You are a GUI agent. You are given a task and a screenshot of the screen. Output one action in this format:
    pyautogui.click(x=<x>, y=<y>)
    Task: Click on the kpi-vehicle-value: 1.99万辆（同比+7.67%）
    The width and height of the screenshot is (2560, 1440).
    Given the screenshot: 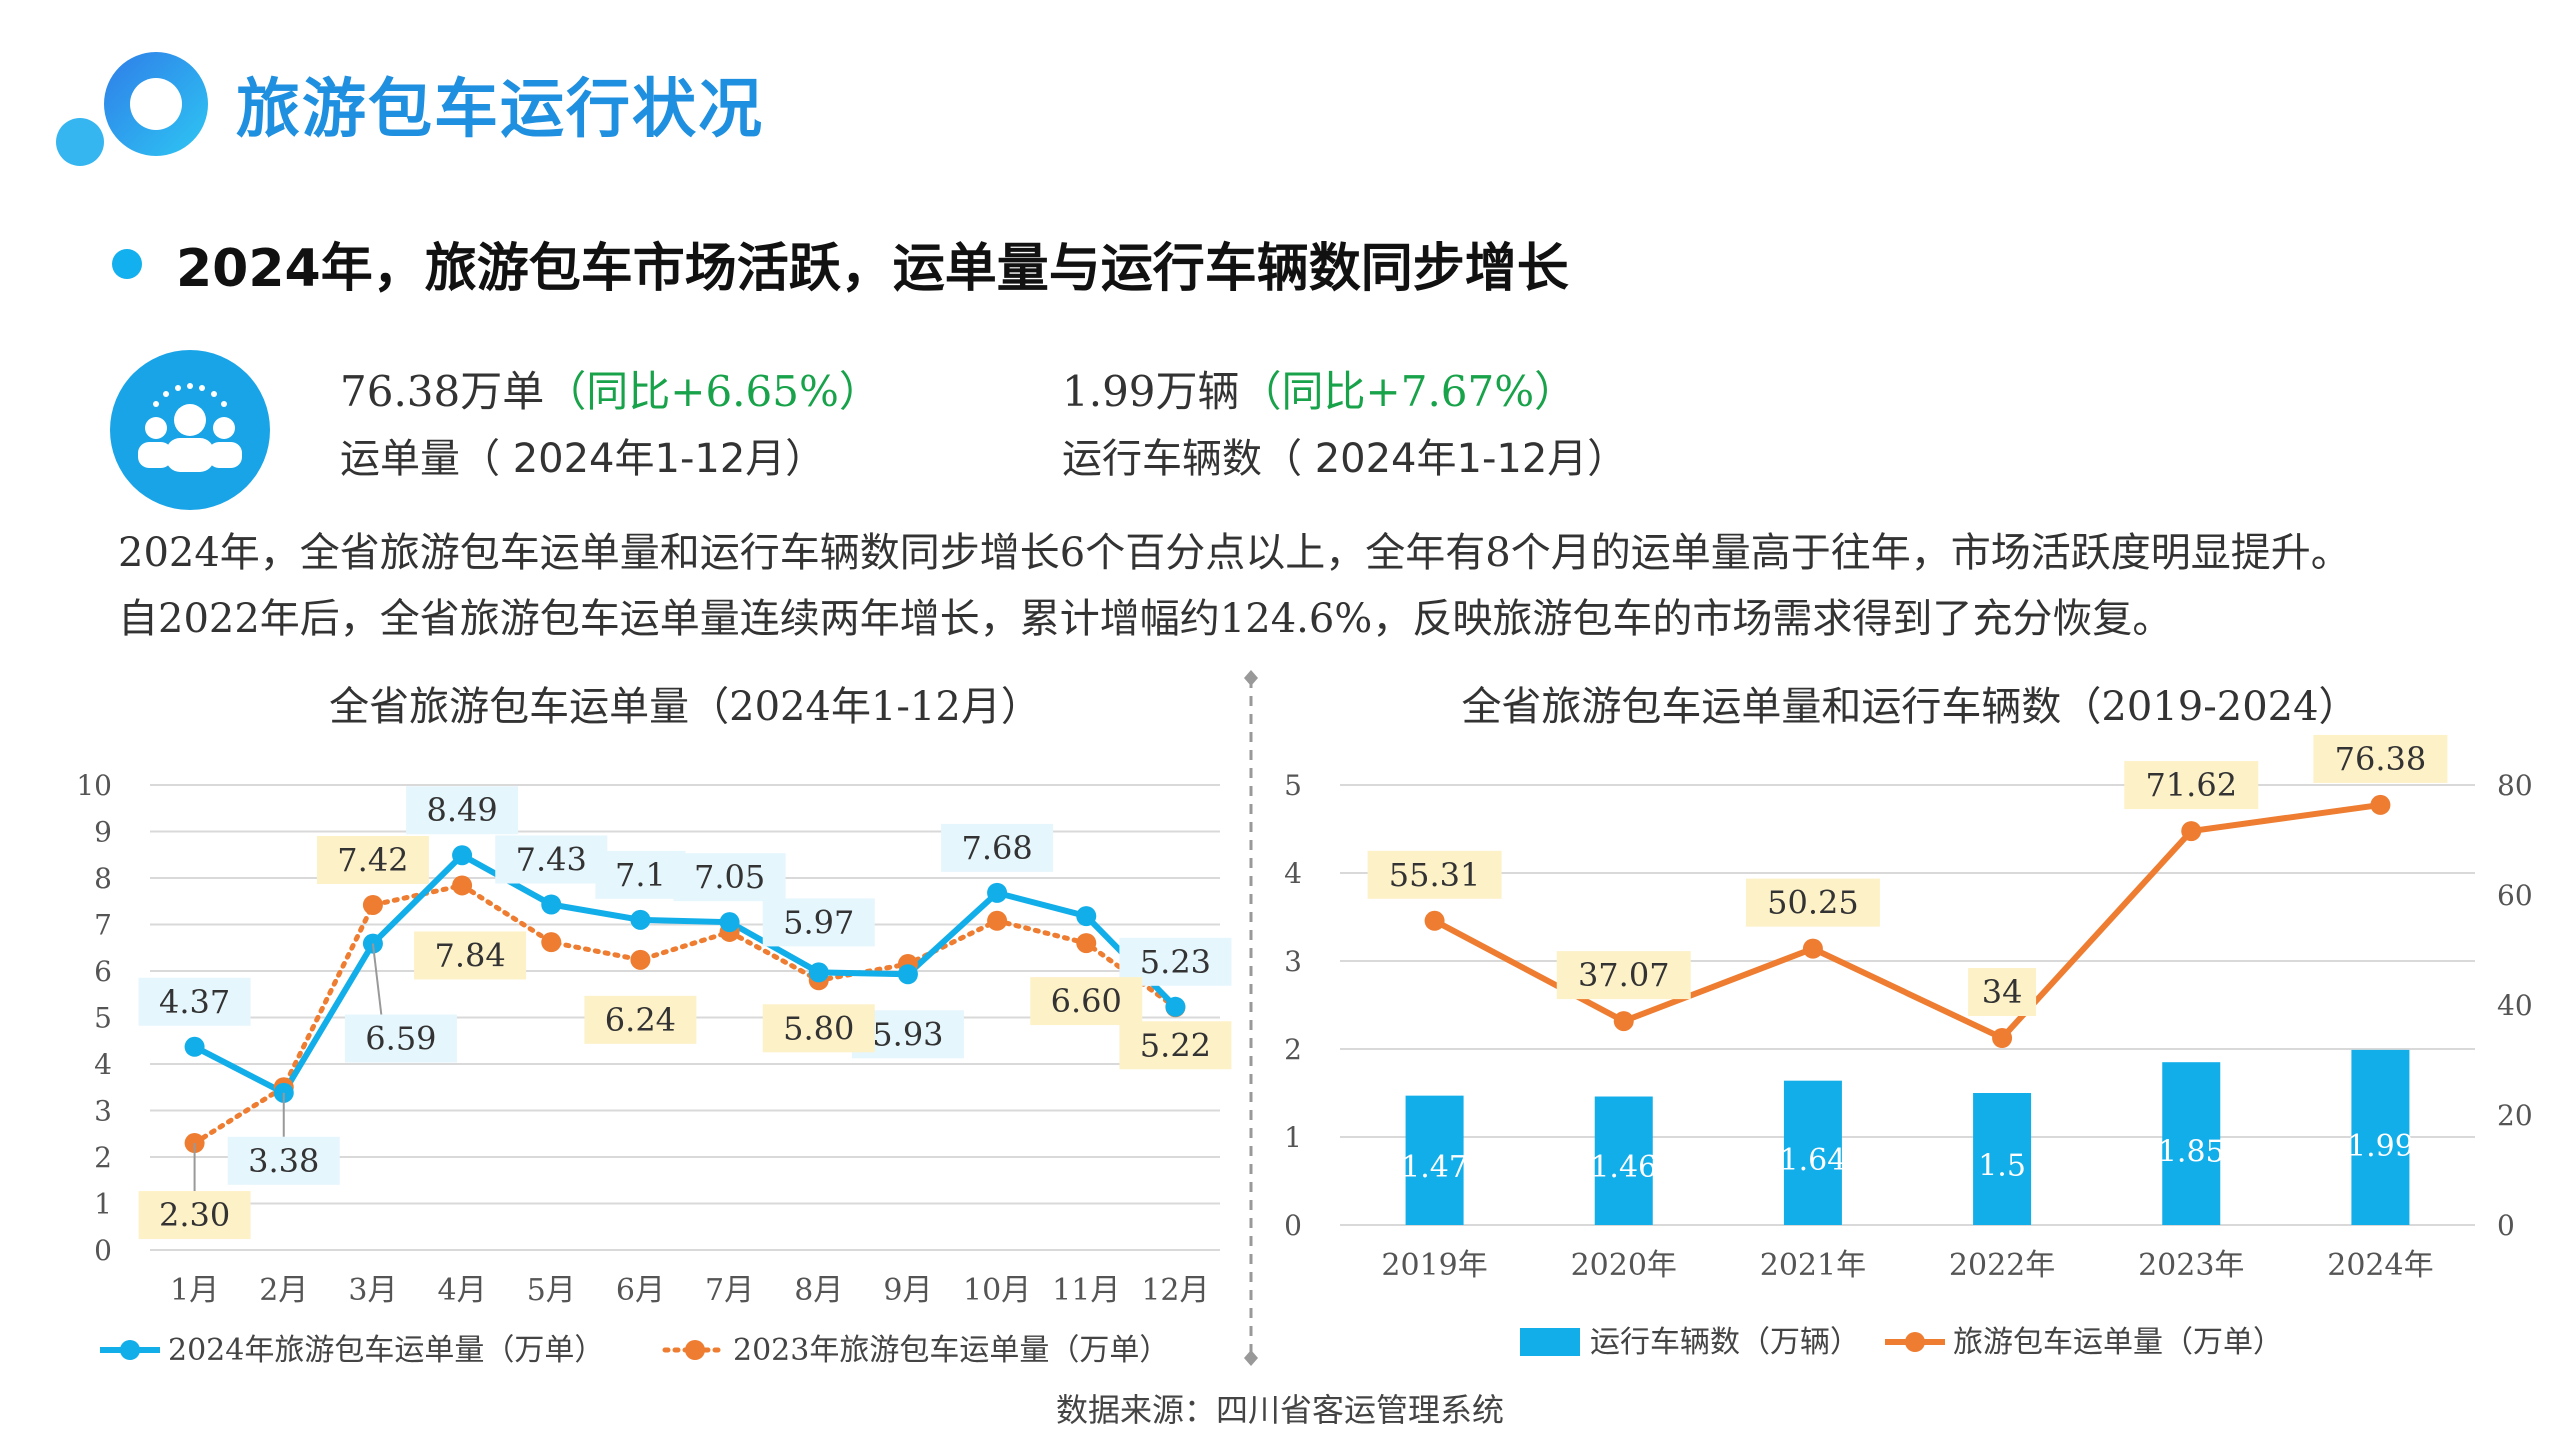 What is the action you would take?
    pyautogui.click(x=1319, y=388)
    